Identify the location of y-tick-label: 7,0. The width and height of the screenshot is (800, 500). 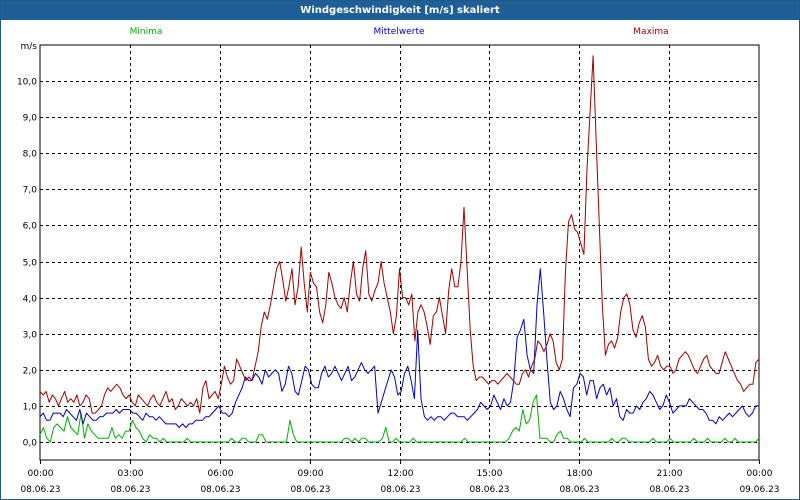
(30, 191).